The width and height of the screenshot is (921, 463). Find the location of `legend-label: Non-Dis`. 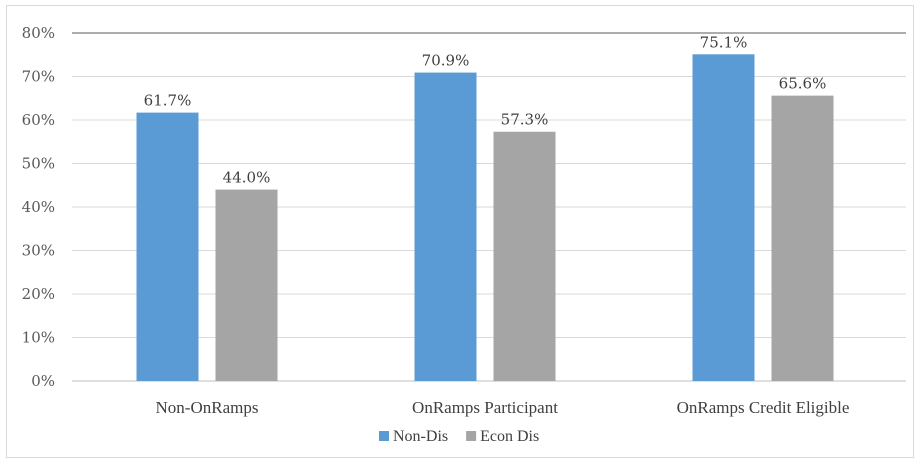

legend-label: Non-Dis is located at coordinates (420, 436).